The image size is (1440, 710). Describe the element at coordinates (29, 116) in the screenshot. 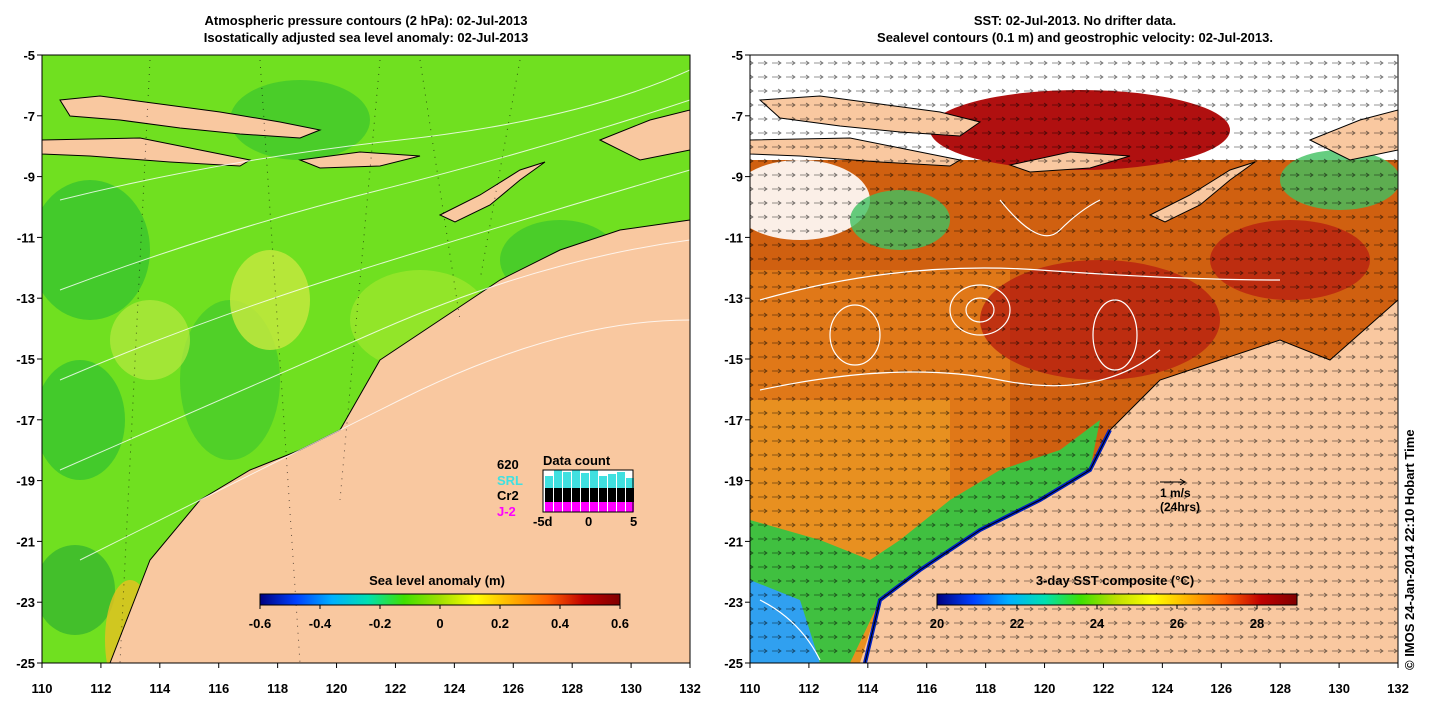

I see `left-lat-tick-label: -7` at that location.